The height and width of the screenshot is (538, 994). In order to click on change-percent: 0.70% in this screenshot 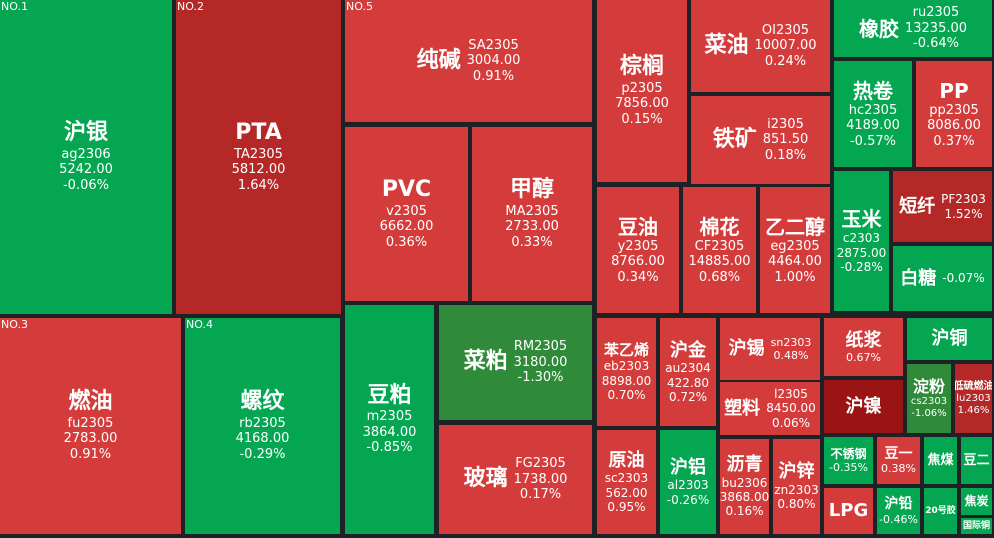, I will do `click(626, 395)`.